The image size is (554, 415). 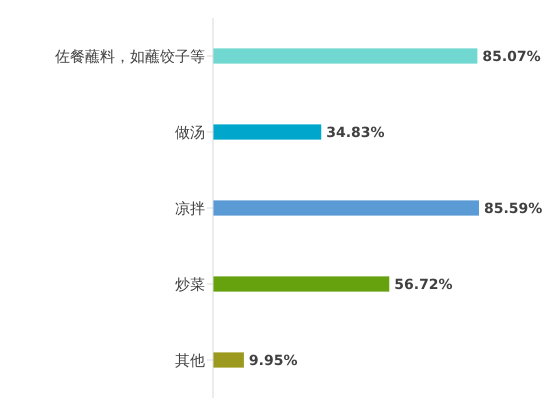 What do you see at coordinates (513, 208) in the screenshot?
I see `data-label: 85.59%` at bounding box center [513, 208].